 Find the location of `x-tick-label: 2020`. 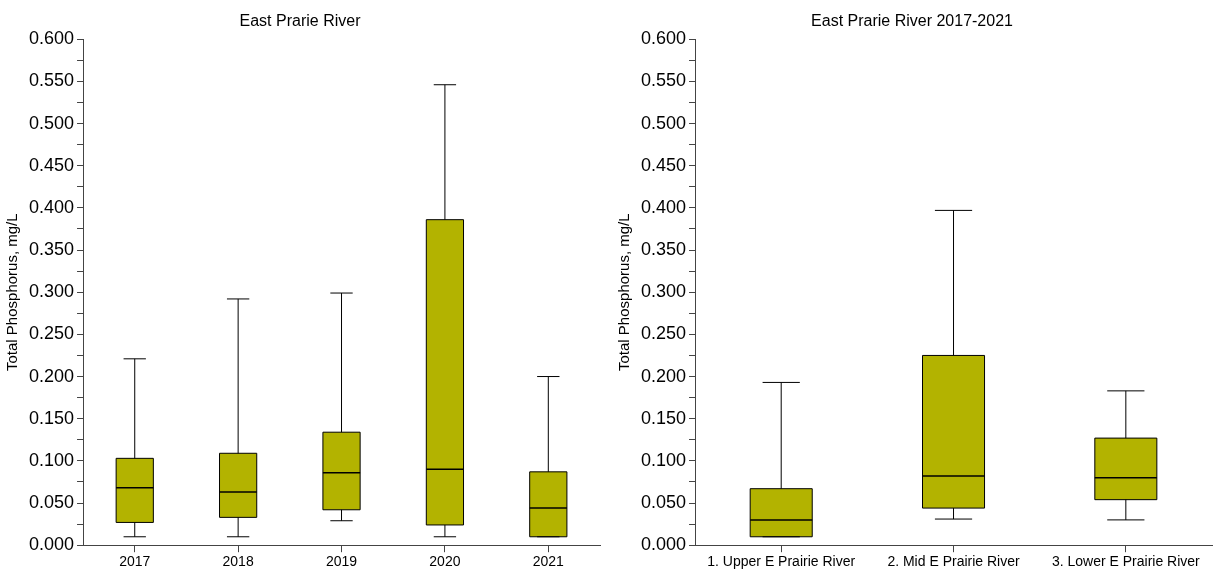

x-tick-label: 2020 is located at coordinates (445, 561).